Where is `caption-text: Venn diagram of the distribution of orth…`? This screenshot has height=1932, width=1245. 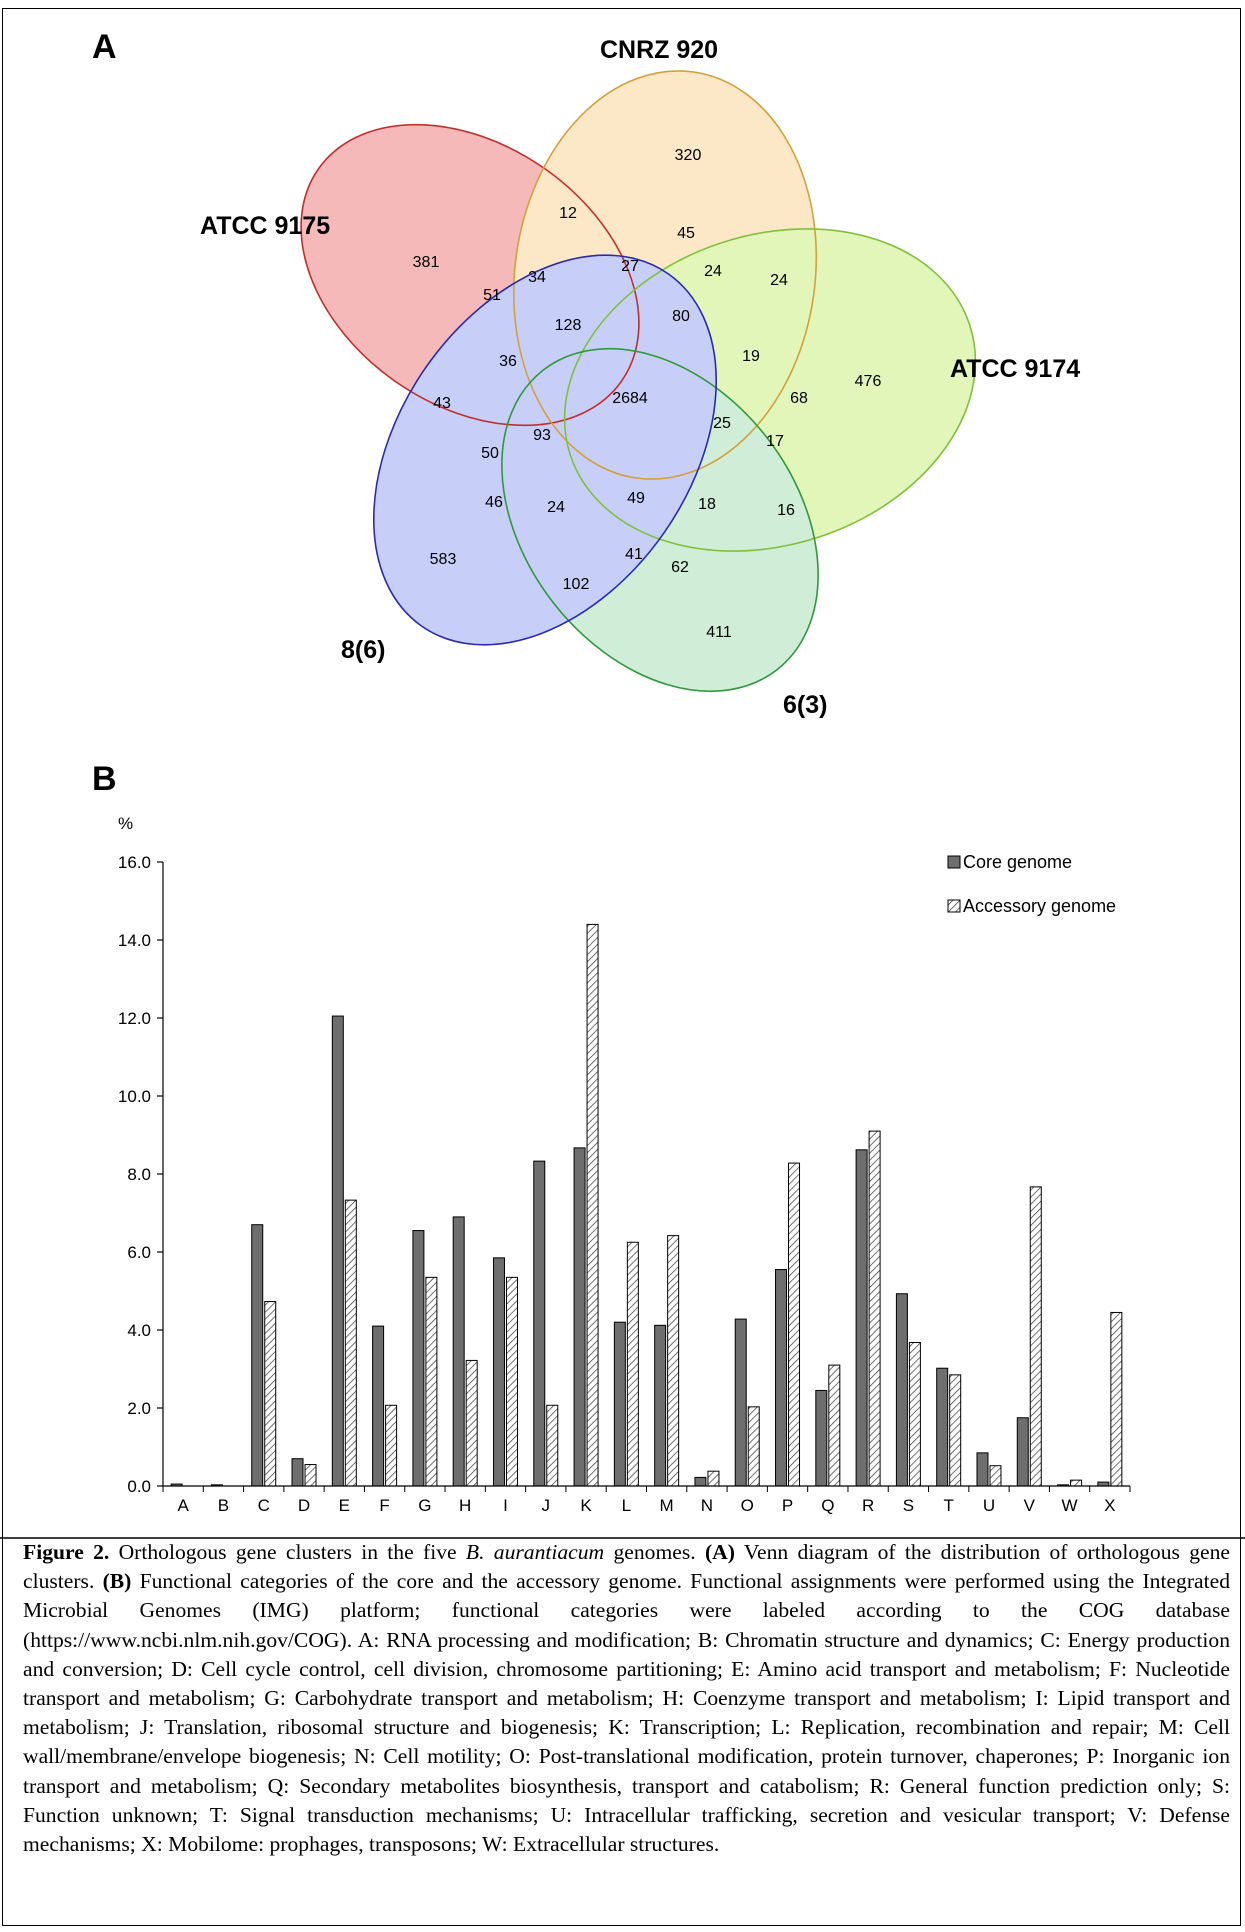 caption-text: Venn diagram of the distribution of orth… is located at coordinates (626, 1567).